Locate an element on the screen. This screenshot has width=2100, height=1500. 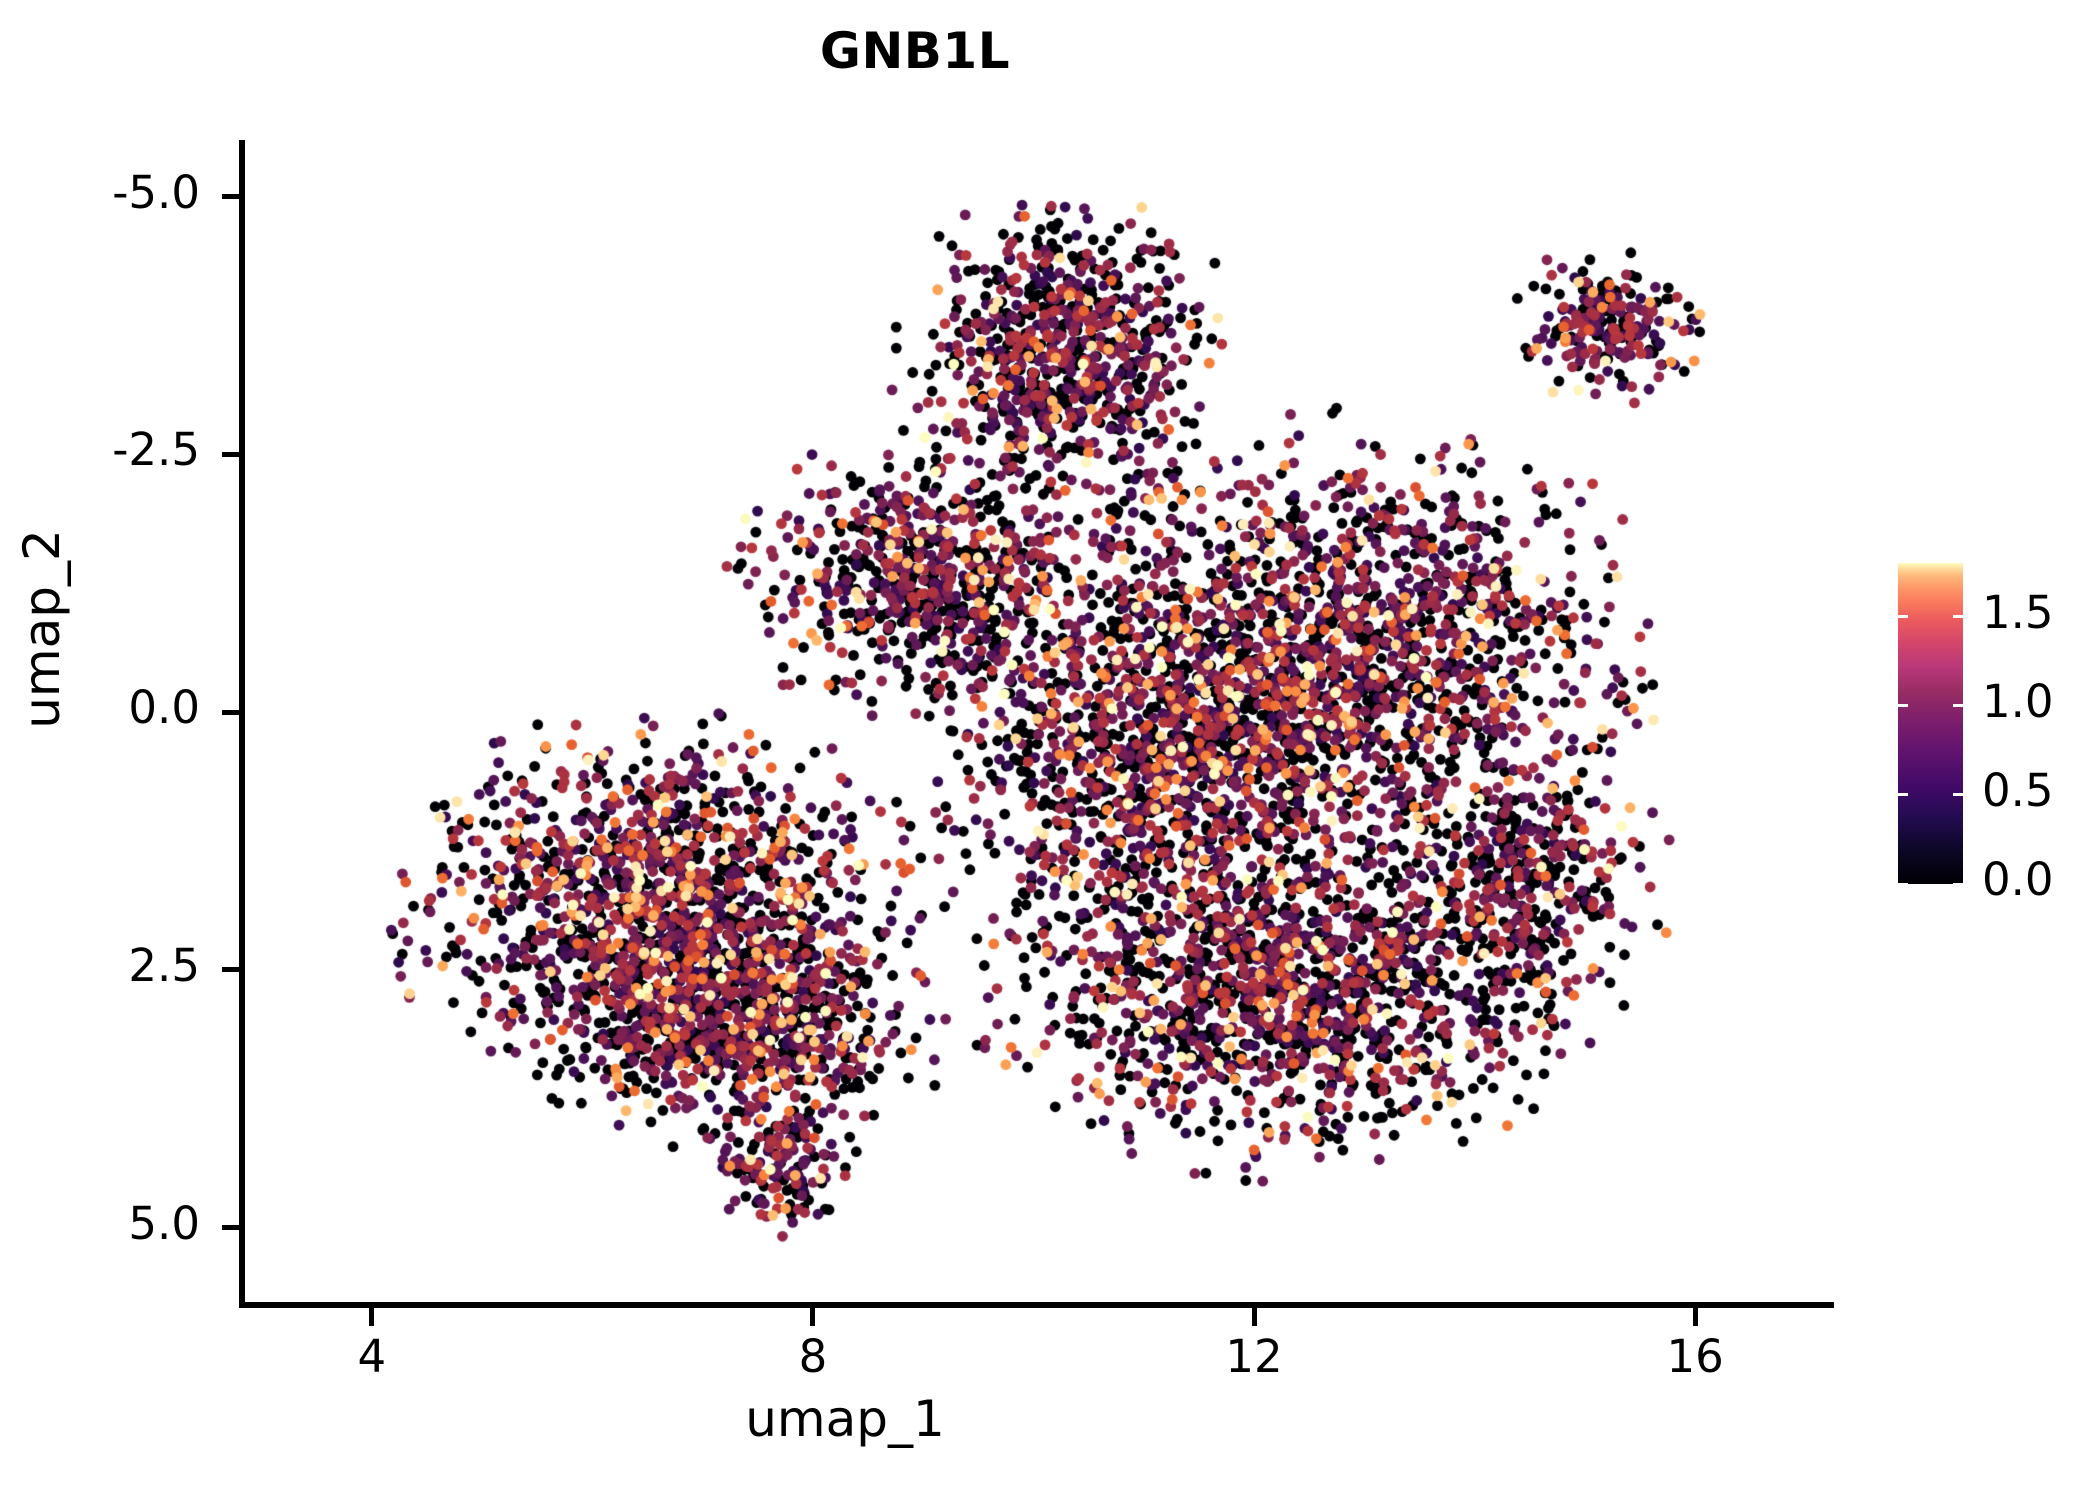
x-tick-label: 12 is located at coordinates (1254, 1356).